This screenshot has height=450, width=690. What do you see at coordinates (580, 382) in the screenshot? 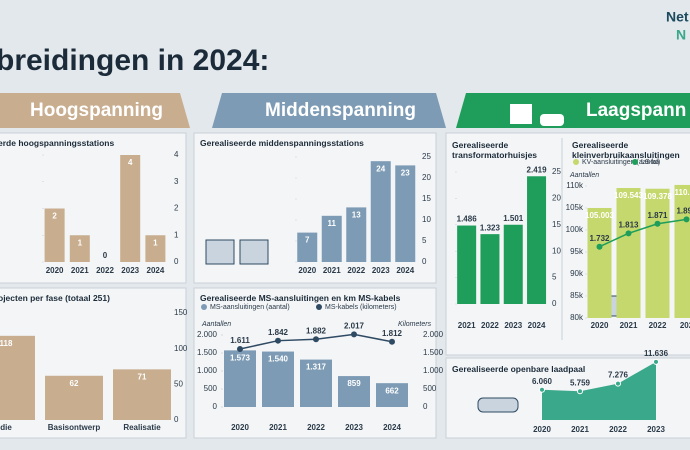
I see `data-label: 5.759` at bounding box center [580, 382].